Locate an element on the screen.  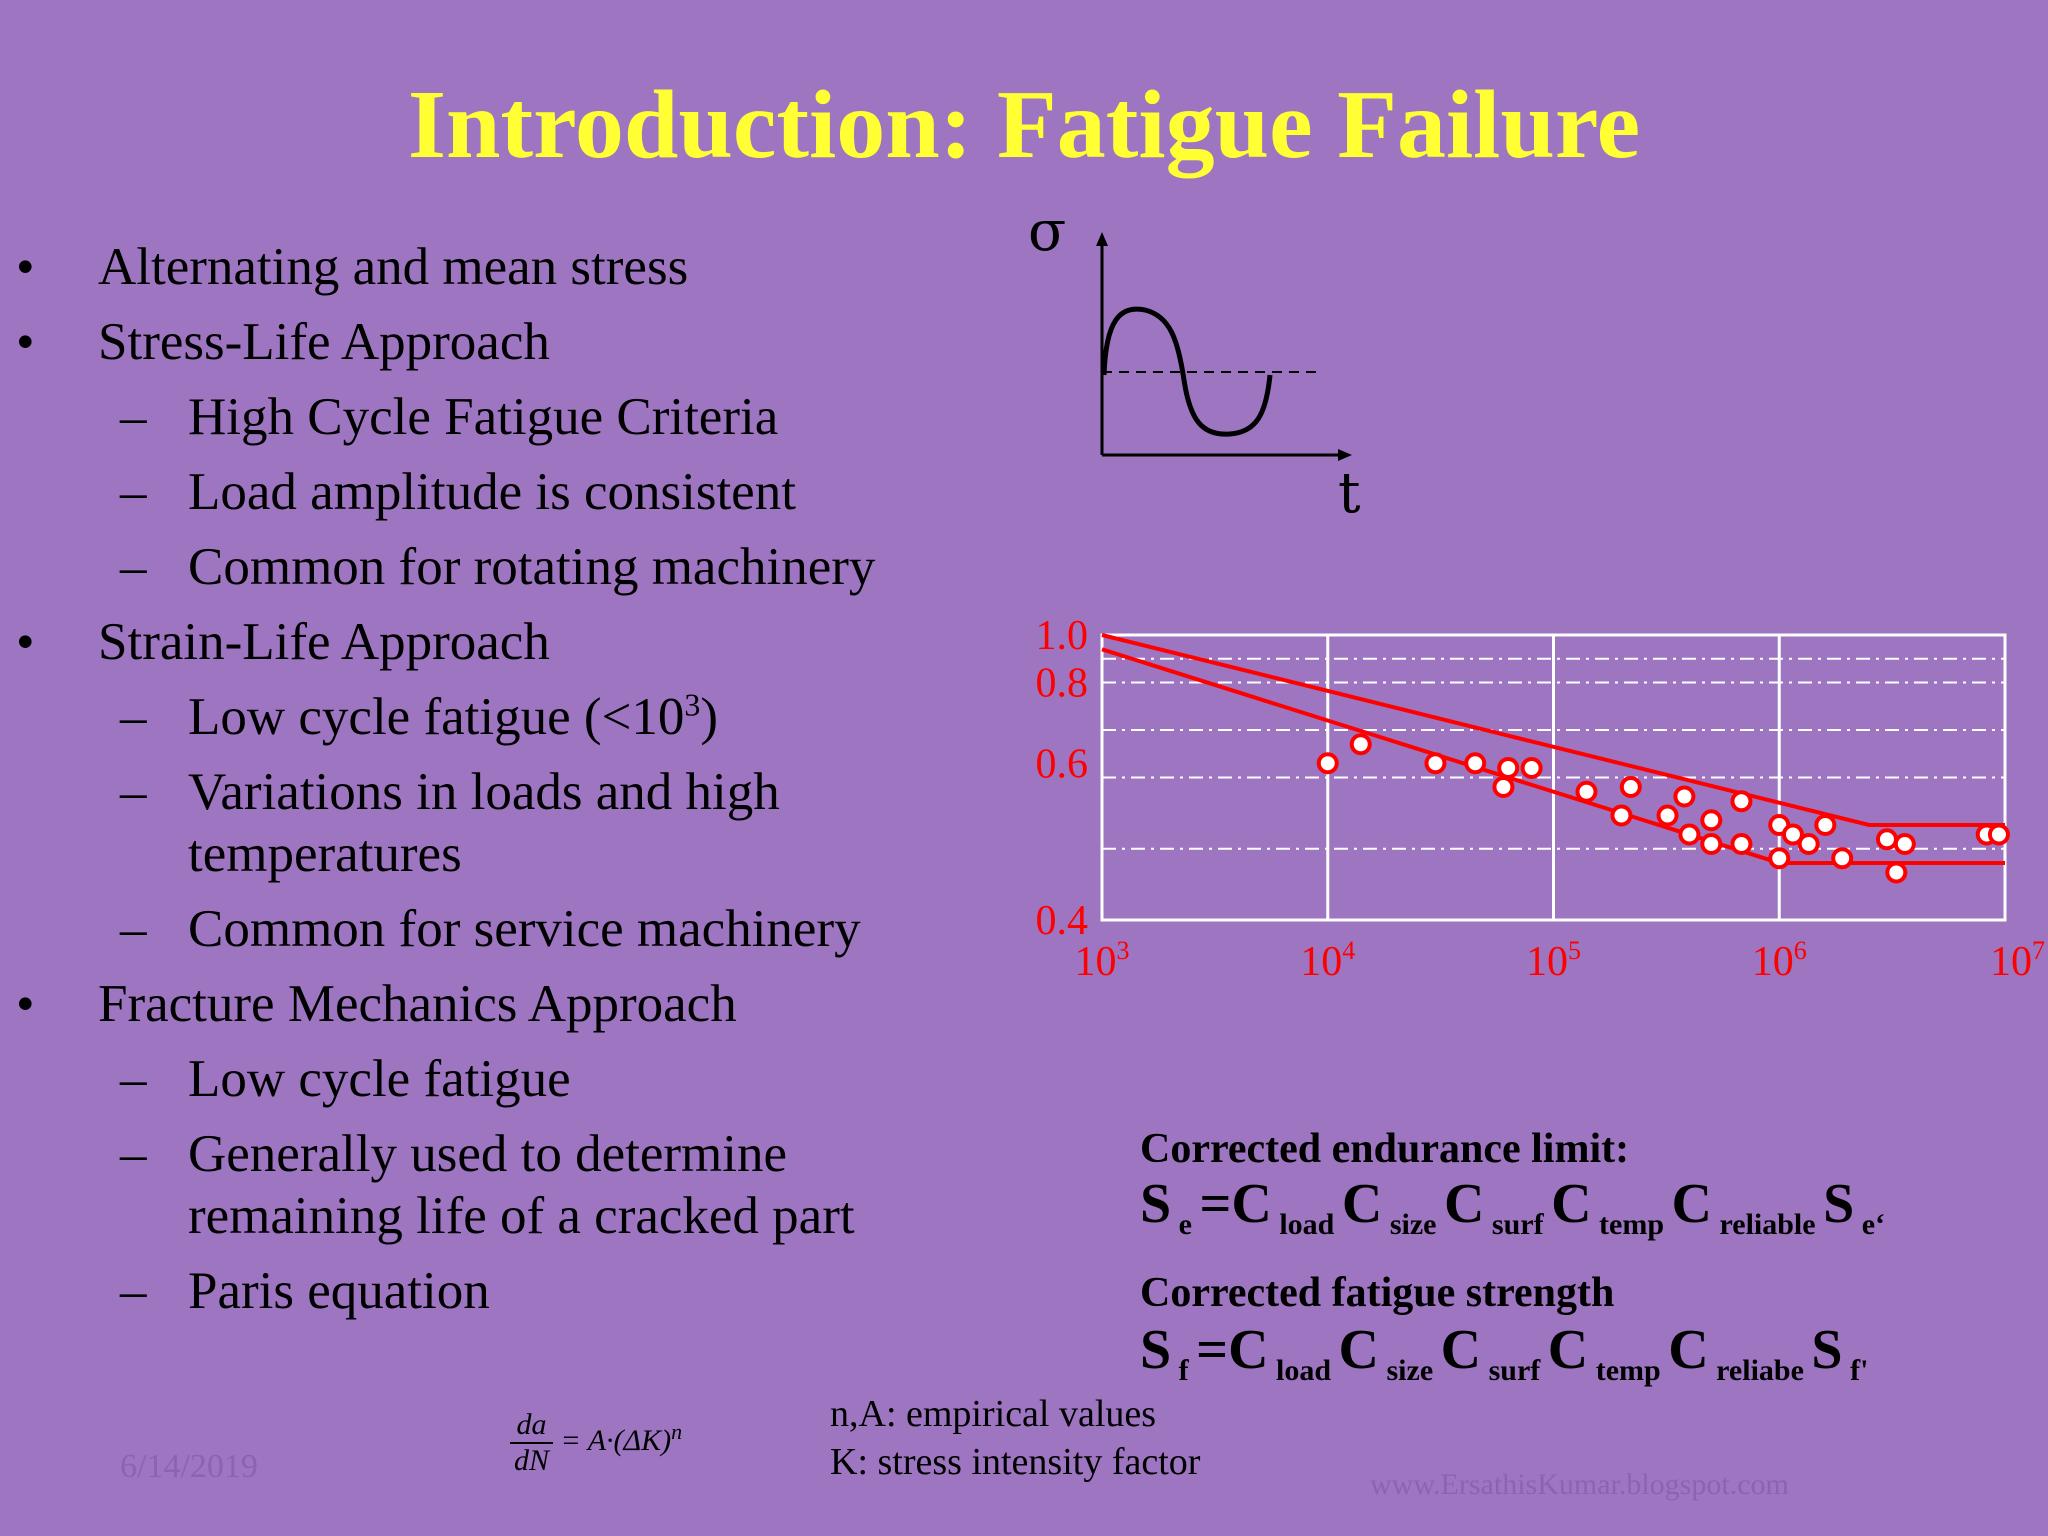
paris-rhs: = A·(ΔK) is located at coordinates (616, 1440).